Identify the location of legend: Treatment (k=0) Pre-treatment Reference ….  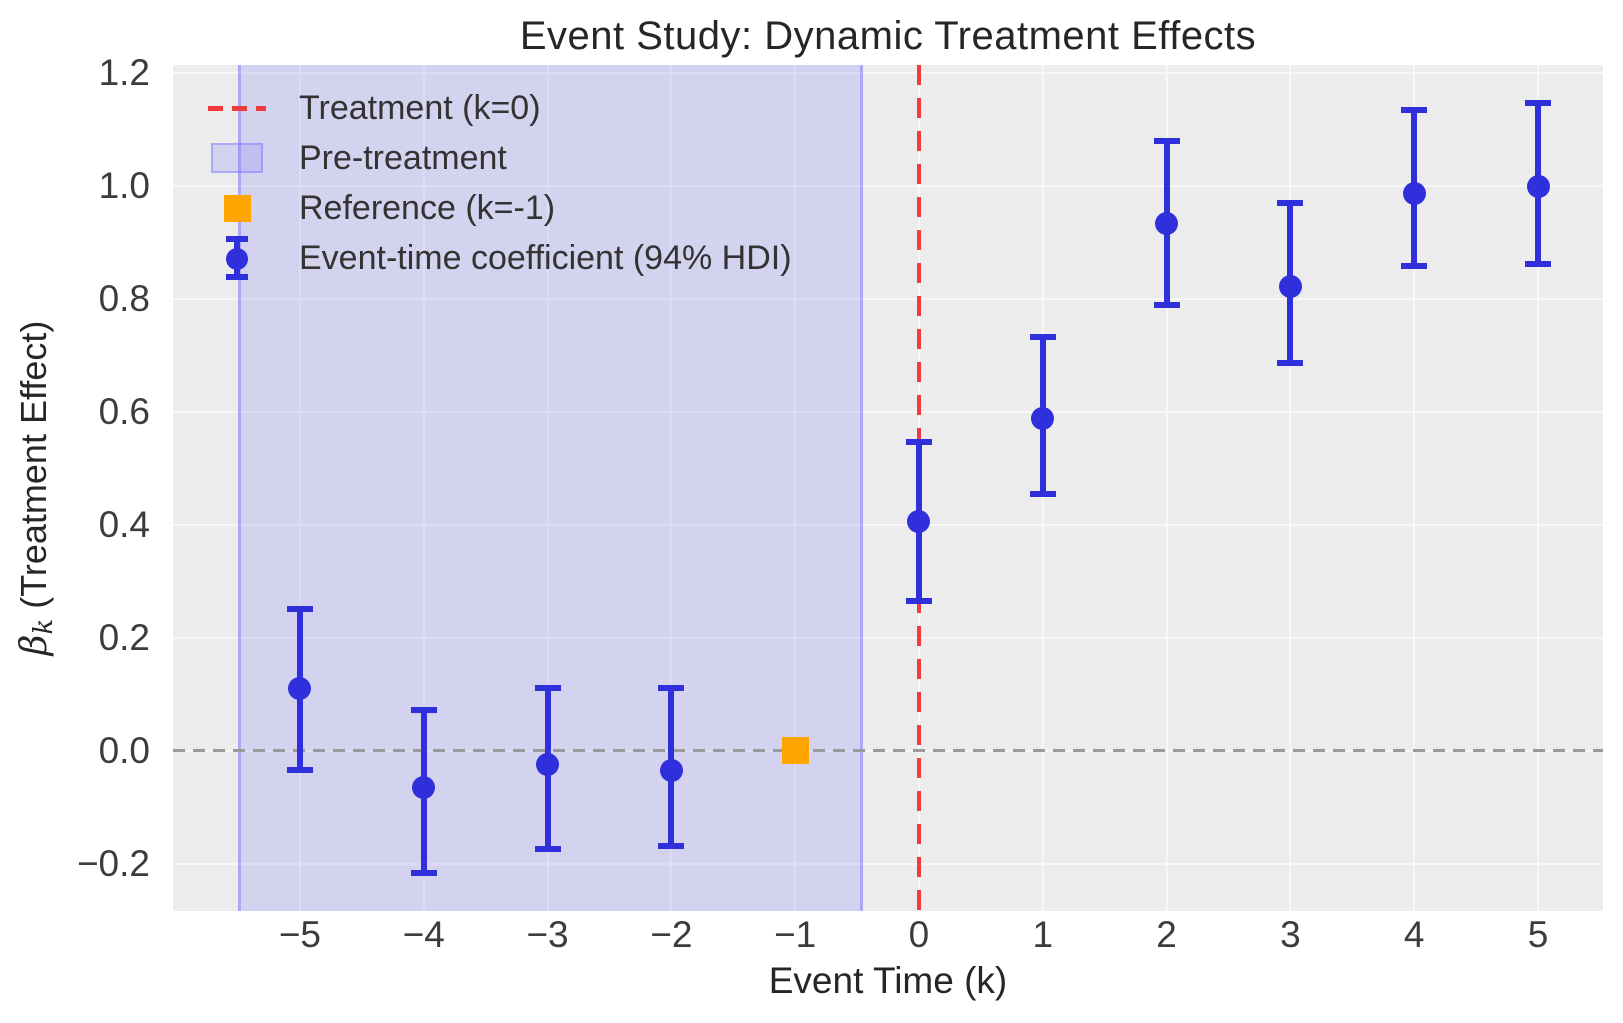
(489, 183).